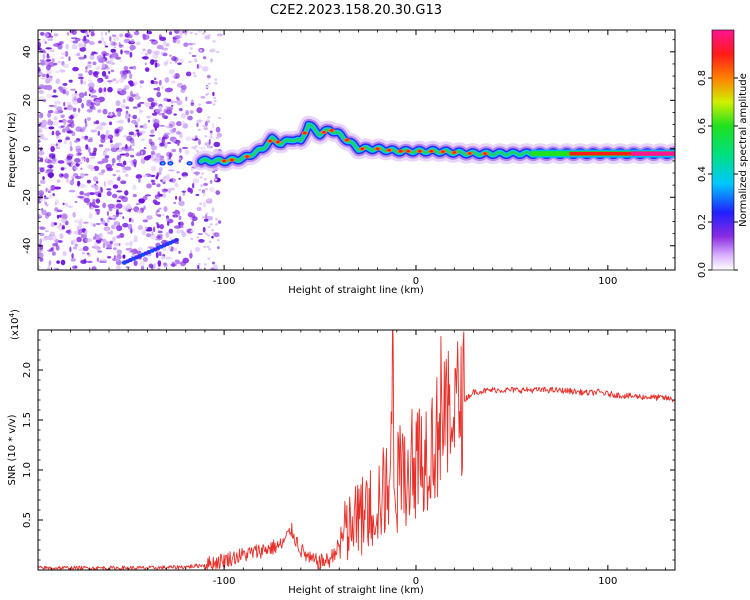 The image size is (750, 600). I want to click on noise-streak, so click(177, 240).